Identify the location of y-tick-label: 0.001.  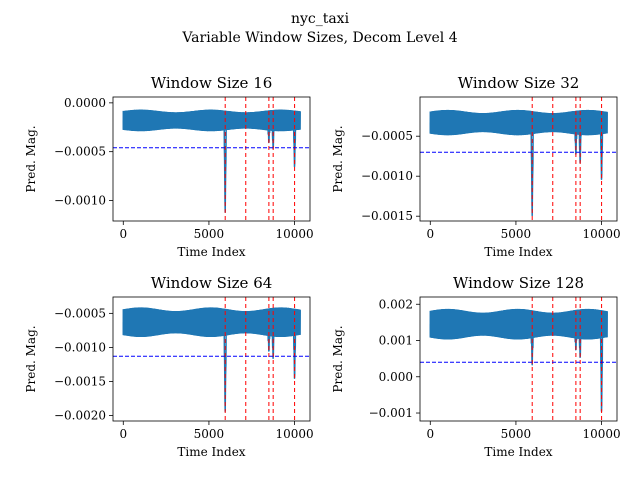
(396, 341).